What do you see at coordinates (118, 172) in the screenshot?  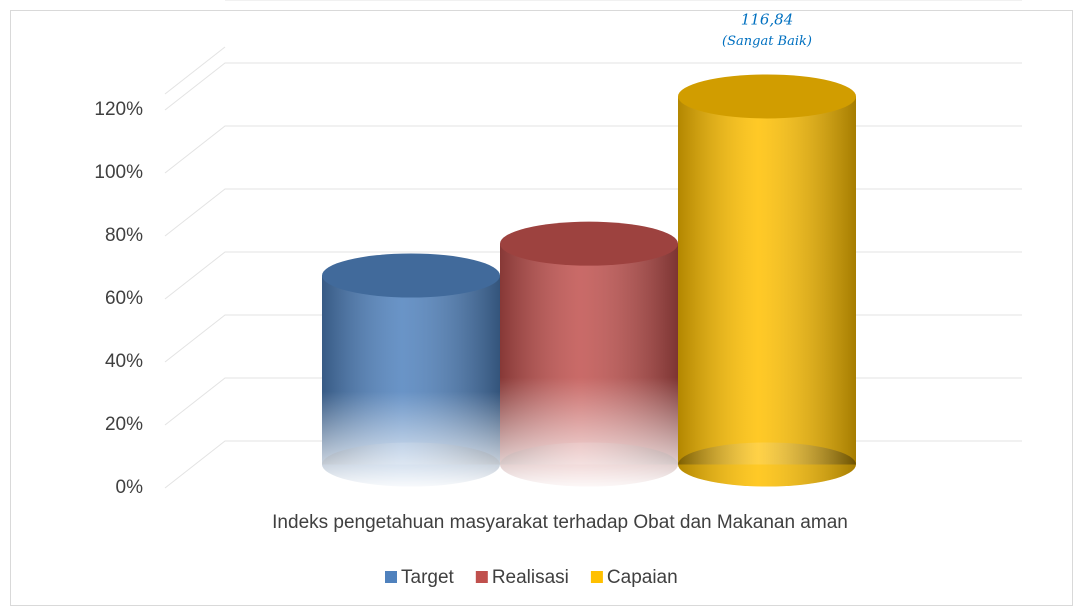 I see `y-tick-label: 100%` at bounding box center [118, 172].